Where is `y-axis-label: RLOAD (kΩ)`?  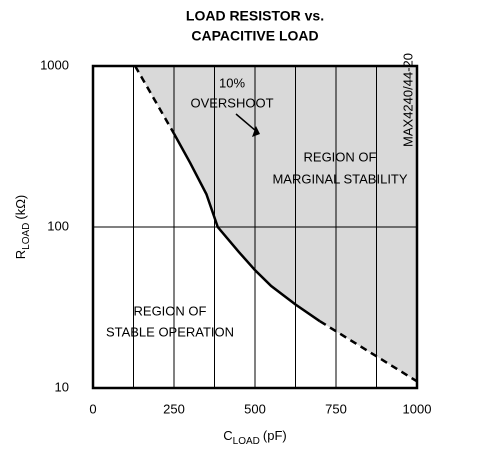
y-axis-label: RLOAD (kΩ) is located at coordinates (22, 227).